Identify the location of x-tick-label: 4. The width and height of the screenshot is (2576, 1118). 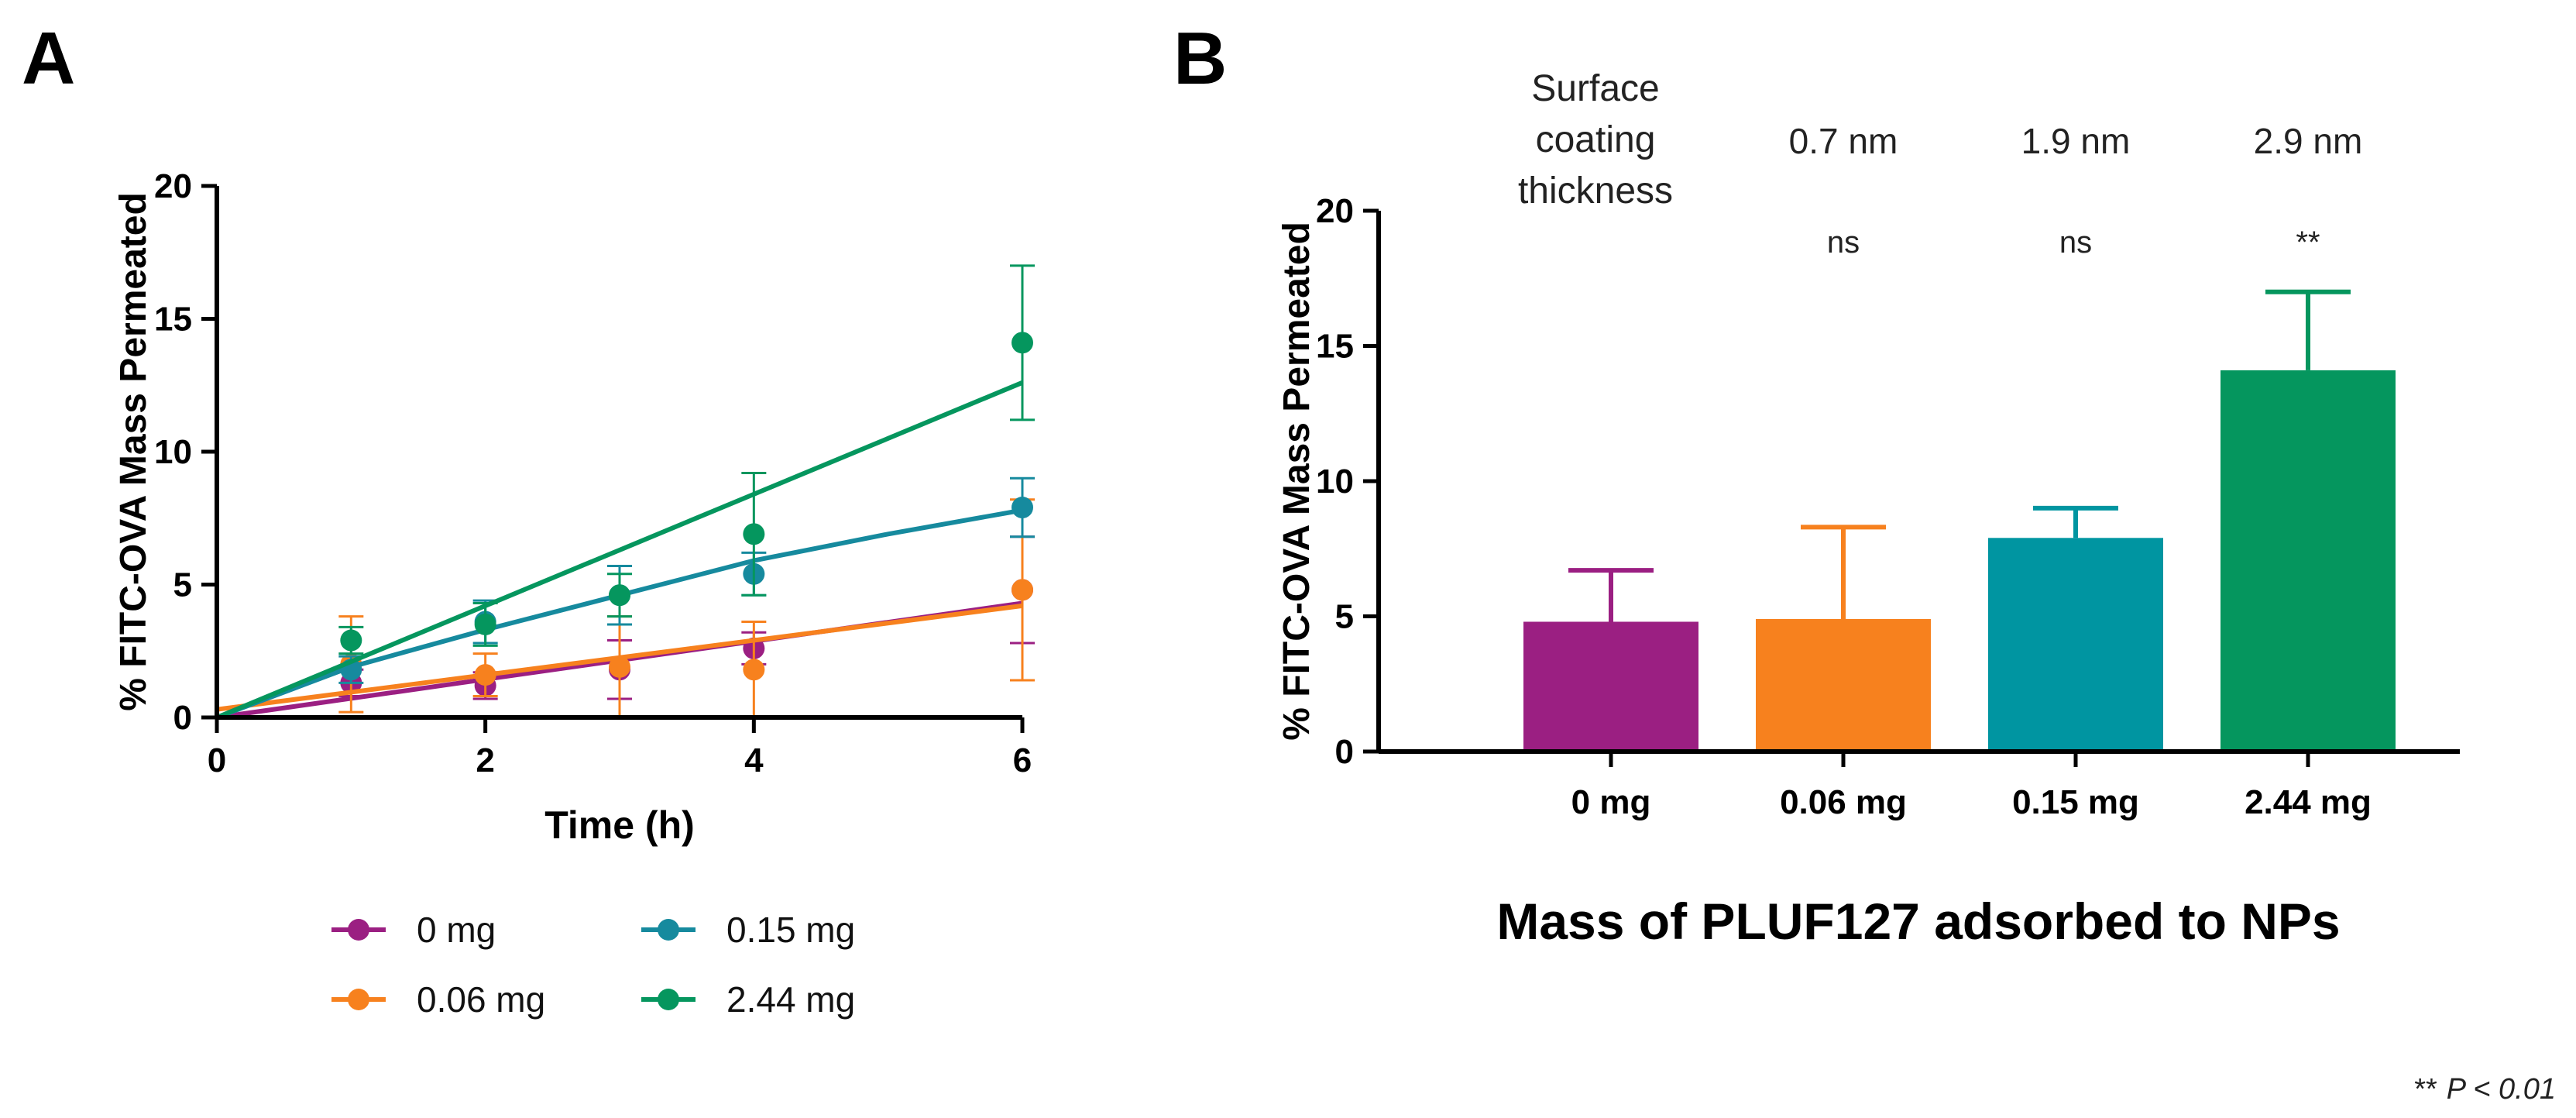
(754, 760).